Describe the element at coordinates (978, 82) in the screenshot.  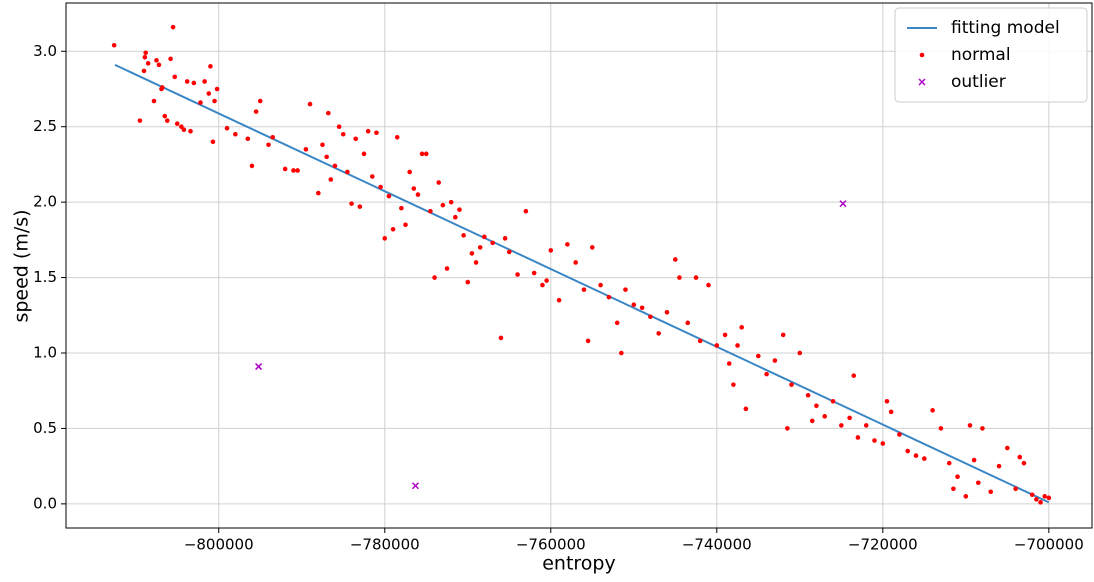
I see `legend-label: outlier` at that location.